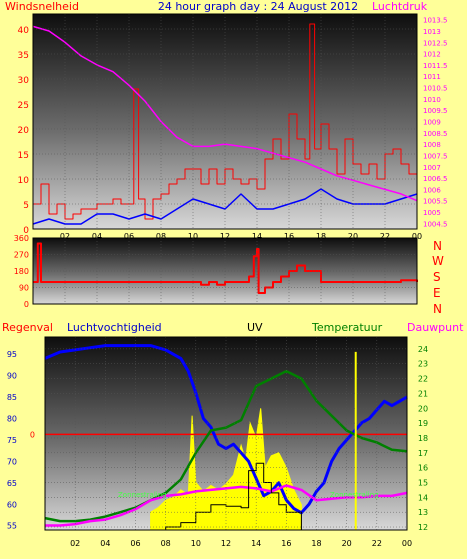 This screenshot has height=559, width=467. What do you see at coordinates (423, 527) in the screenshot?
I see `y2-tick-label: 12` at bounding box center [423, 527].